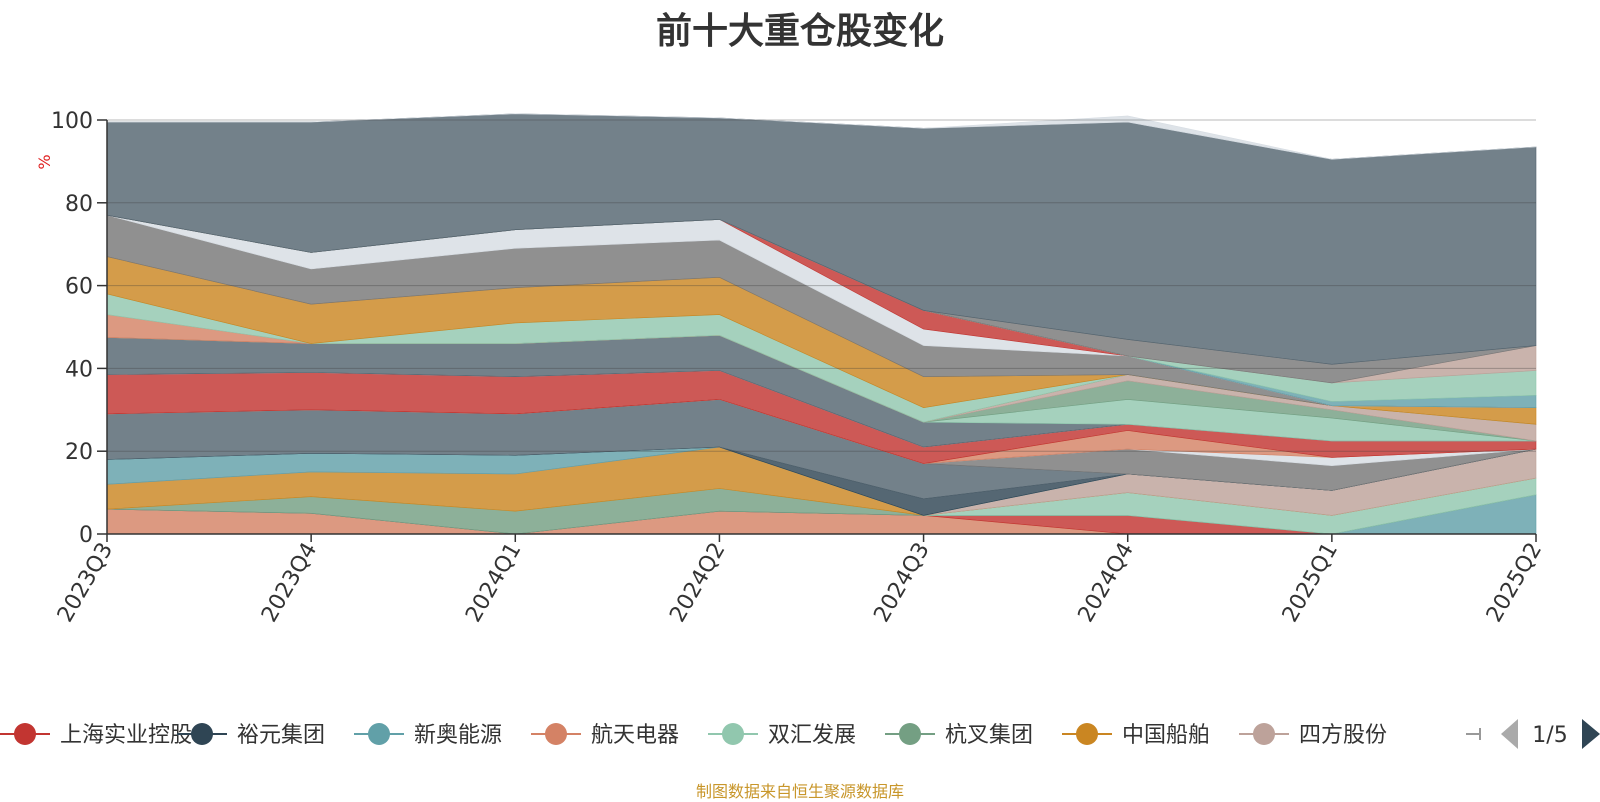  I want to click on legend-item-4: 航天电器, so click(605, 735).